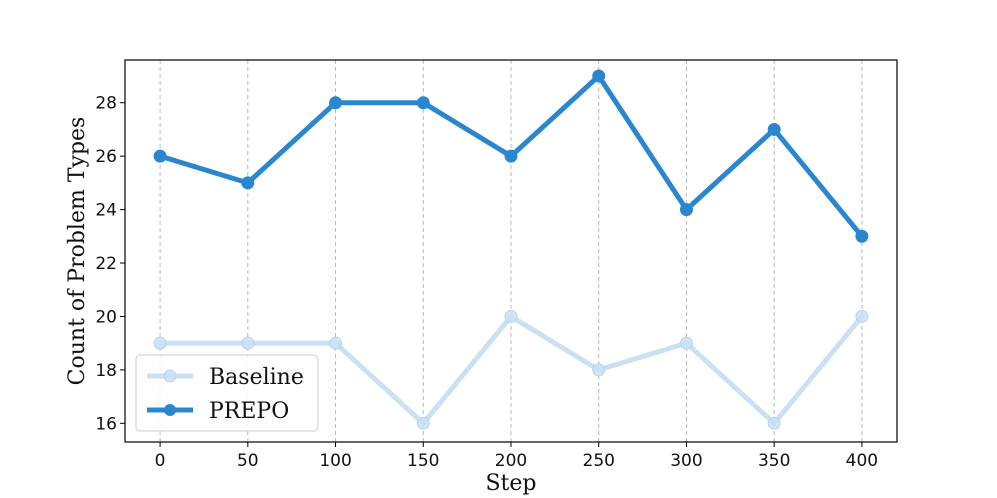  Describe the element at coordinates (170, 376) in the screenshot. I see `legend-swatch-marker-baseline` at that location.